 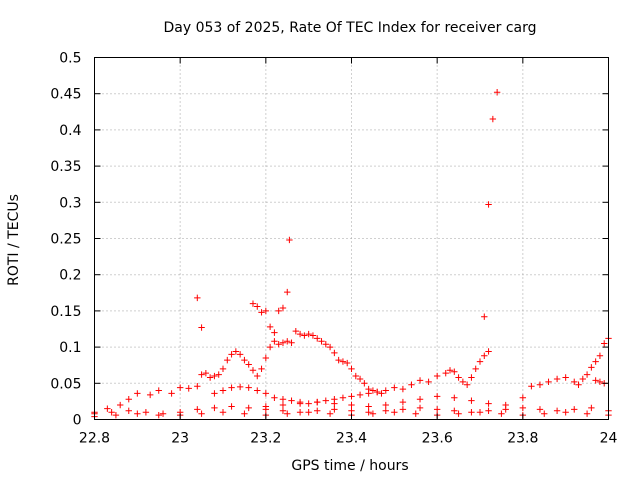 What do you see at coordinates (65, 384) in the screenshot?
I see `y-tick-label: 0.05` at bounding box center [65, 384].